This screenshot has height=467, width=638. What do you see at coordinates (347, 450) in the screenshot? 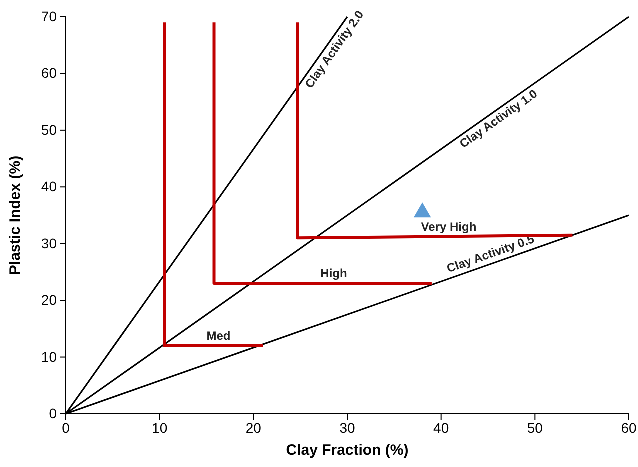
I see `x-axis-title: Clay Fraction (%)` at bounding box center [347, 450].